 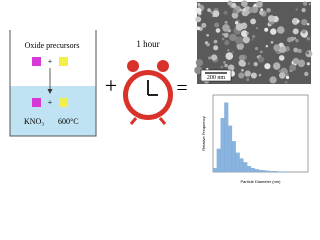 What do you see at coordinates (216, 75) in the screenshot?
I see `scale-bar-box` at bounding box center [216, 75].